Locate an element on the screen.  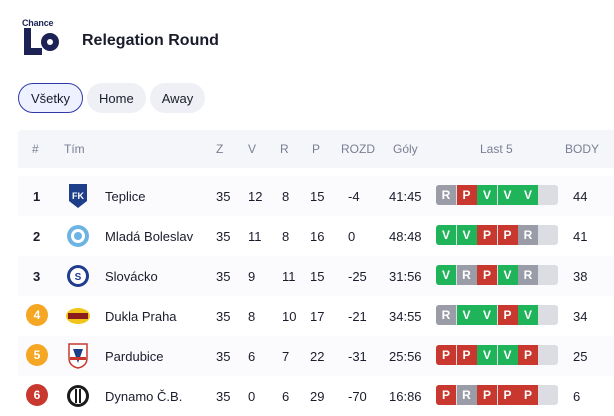
team-name: Dynamo Č.B. is located at coordinates (144, 396).